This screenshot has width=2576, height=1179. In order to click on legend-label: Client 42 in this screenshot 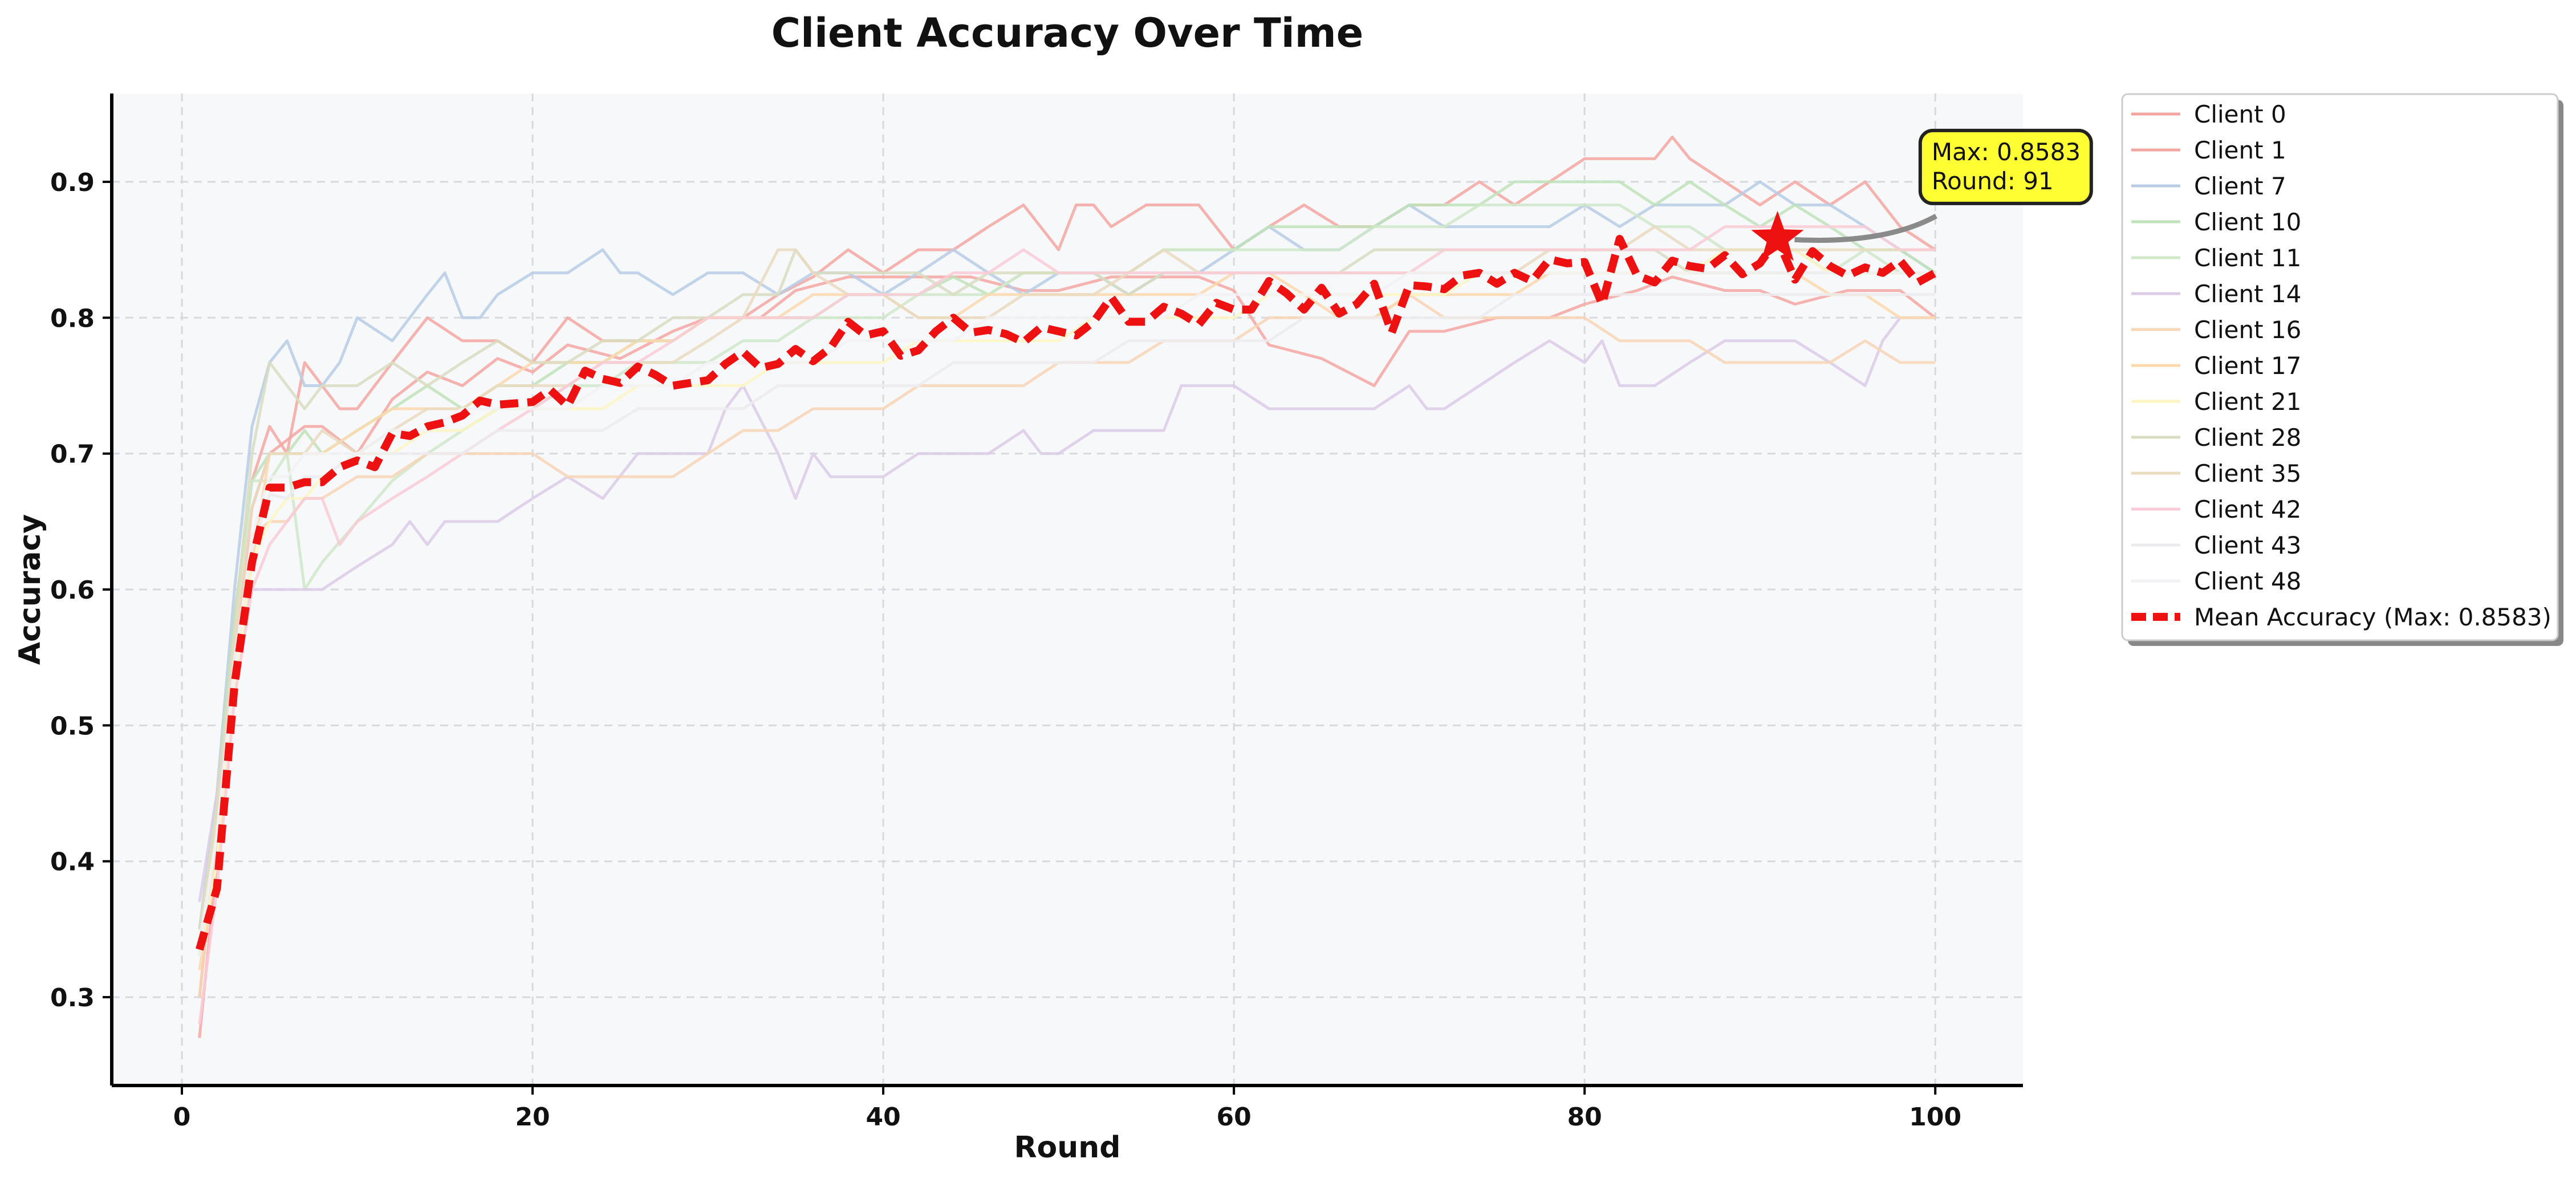, I will do `click(2247, 509)`.